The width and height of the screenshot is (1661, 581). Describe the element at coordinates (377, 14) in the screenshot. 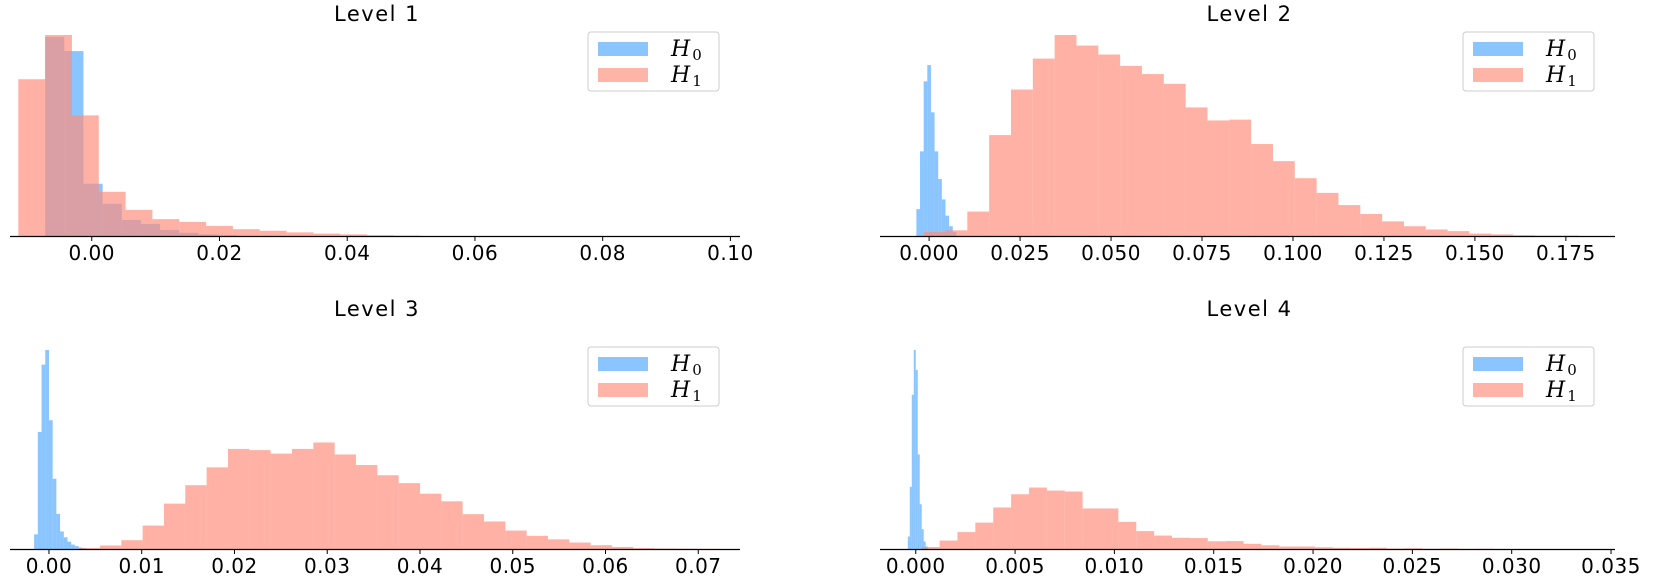

I see `panel-title: Level 1` at that location.